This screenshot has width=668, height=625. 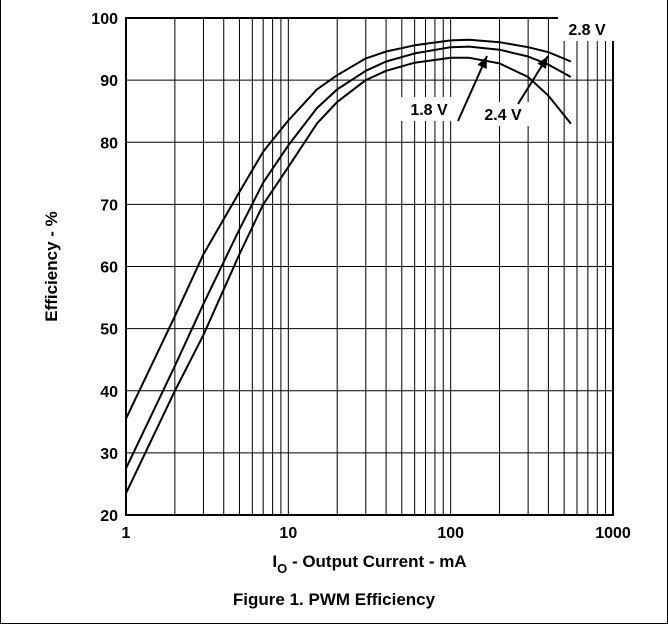 I want to click on x-tick-label: 100, so click(x=450, y=533).